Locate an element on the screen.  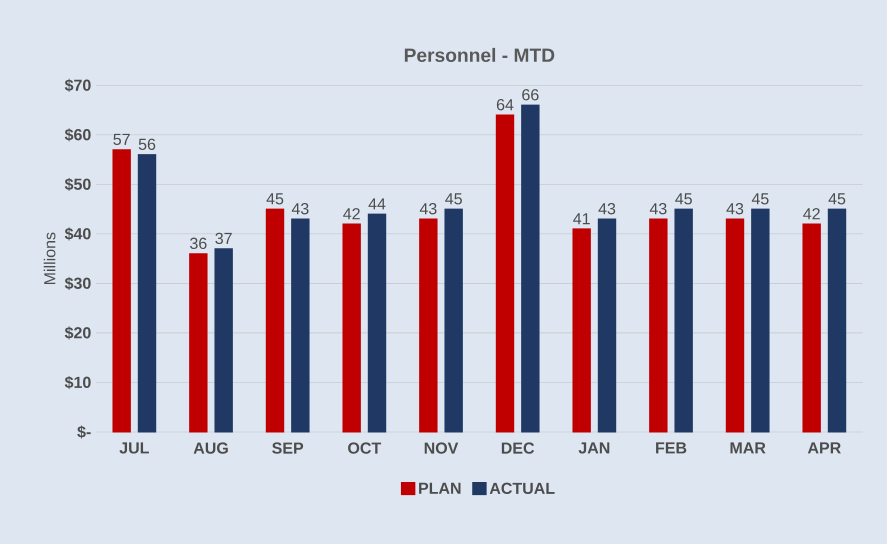
data-label: 56 is located at coordinates (147, 144).